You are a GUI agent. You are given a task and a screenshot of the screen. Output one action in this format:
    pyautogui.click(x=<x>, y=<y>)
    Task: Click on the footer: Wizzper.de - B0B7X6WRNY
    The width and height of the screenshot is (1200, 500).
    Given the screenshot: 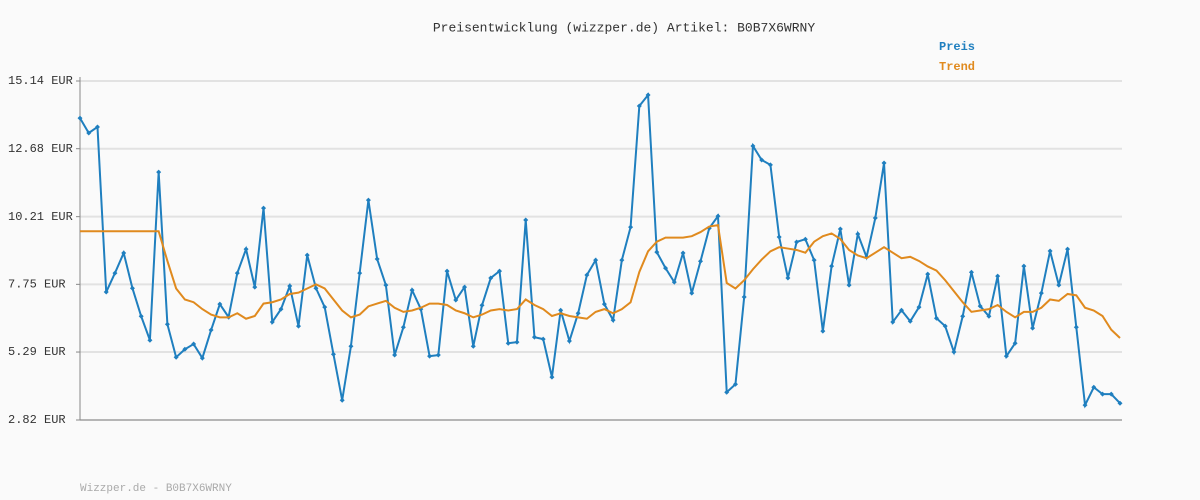 What is the action you would take?
    pyautogui.click(x=156, y=489)
    